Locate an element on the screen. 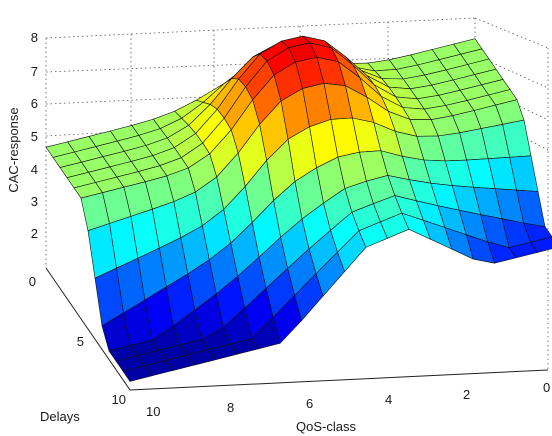  x-tick-label: 2 is located at coordinates (466, 394).